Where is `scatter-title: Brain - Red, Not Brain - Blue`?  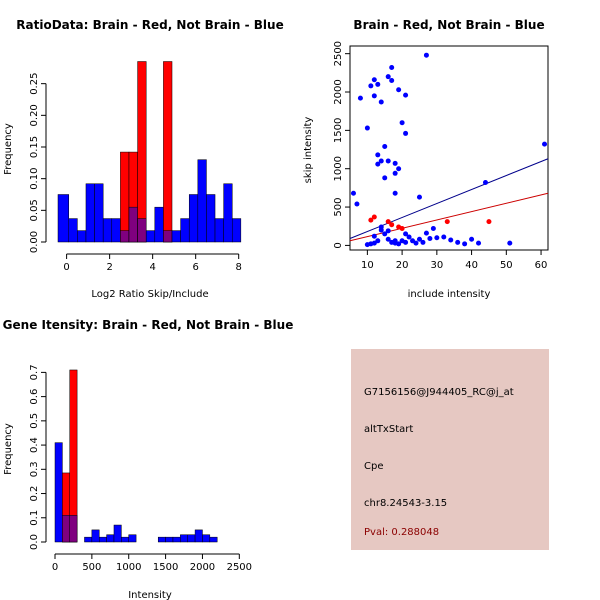
scatter-title: Brain - Red, Not Brain - Blue is located at coordinates (448, 25).